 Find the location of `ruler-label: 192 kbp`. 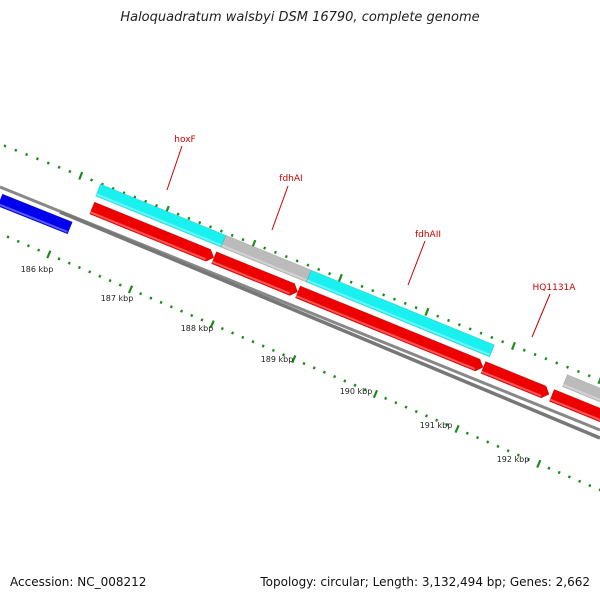

ruler-label: 192 kbp is located at coordinates (513, 459).